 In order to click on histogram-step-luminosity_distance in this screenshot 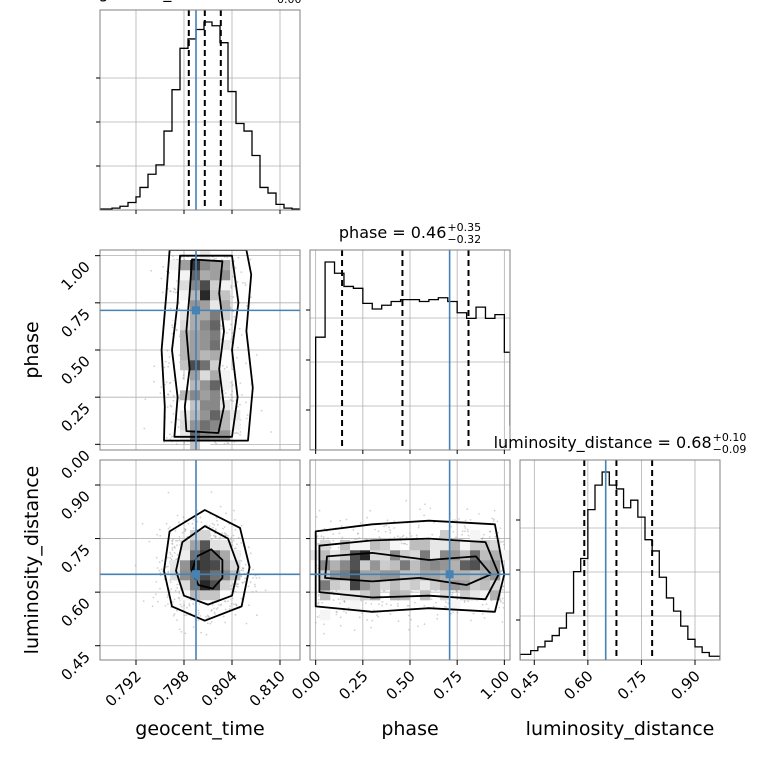, I will do `click(620, 565)`.